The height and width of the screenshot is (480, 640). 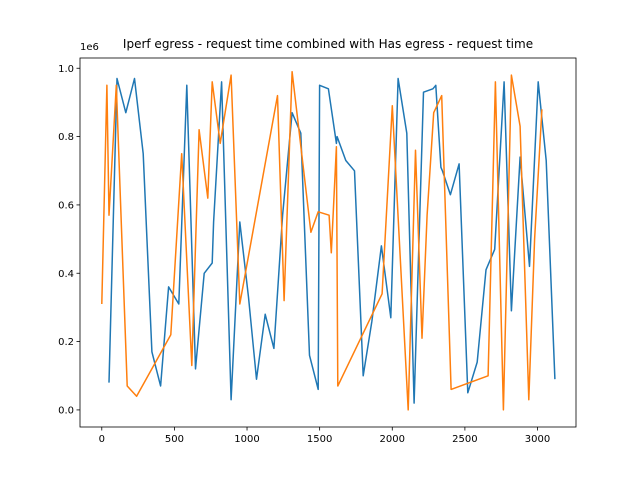 I want to click on y-axis: 0.0 0.2 0.4 0.6 0.8 1.0, so click(x=69, y=240).